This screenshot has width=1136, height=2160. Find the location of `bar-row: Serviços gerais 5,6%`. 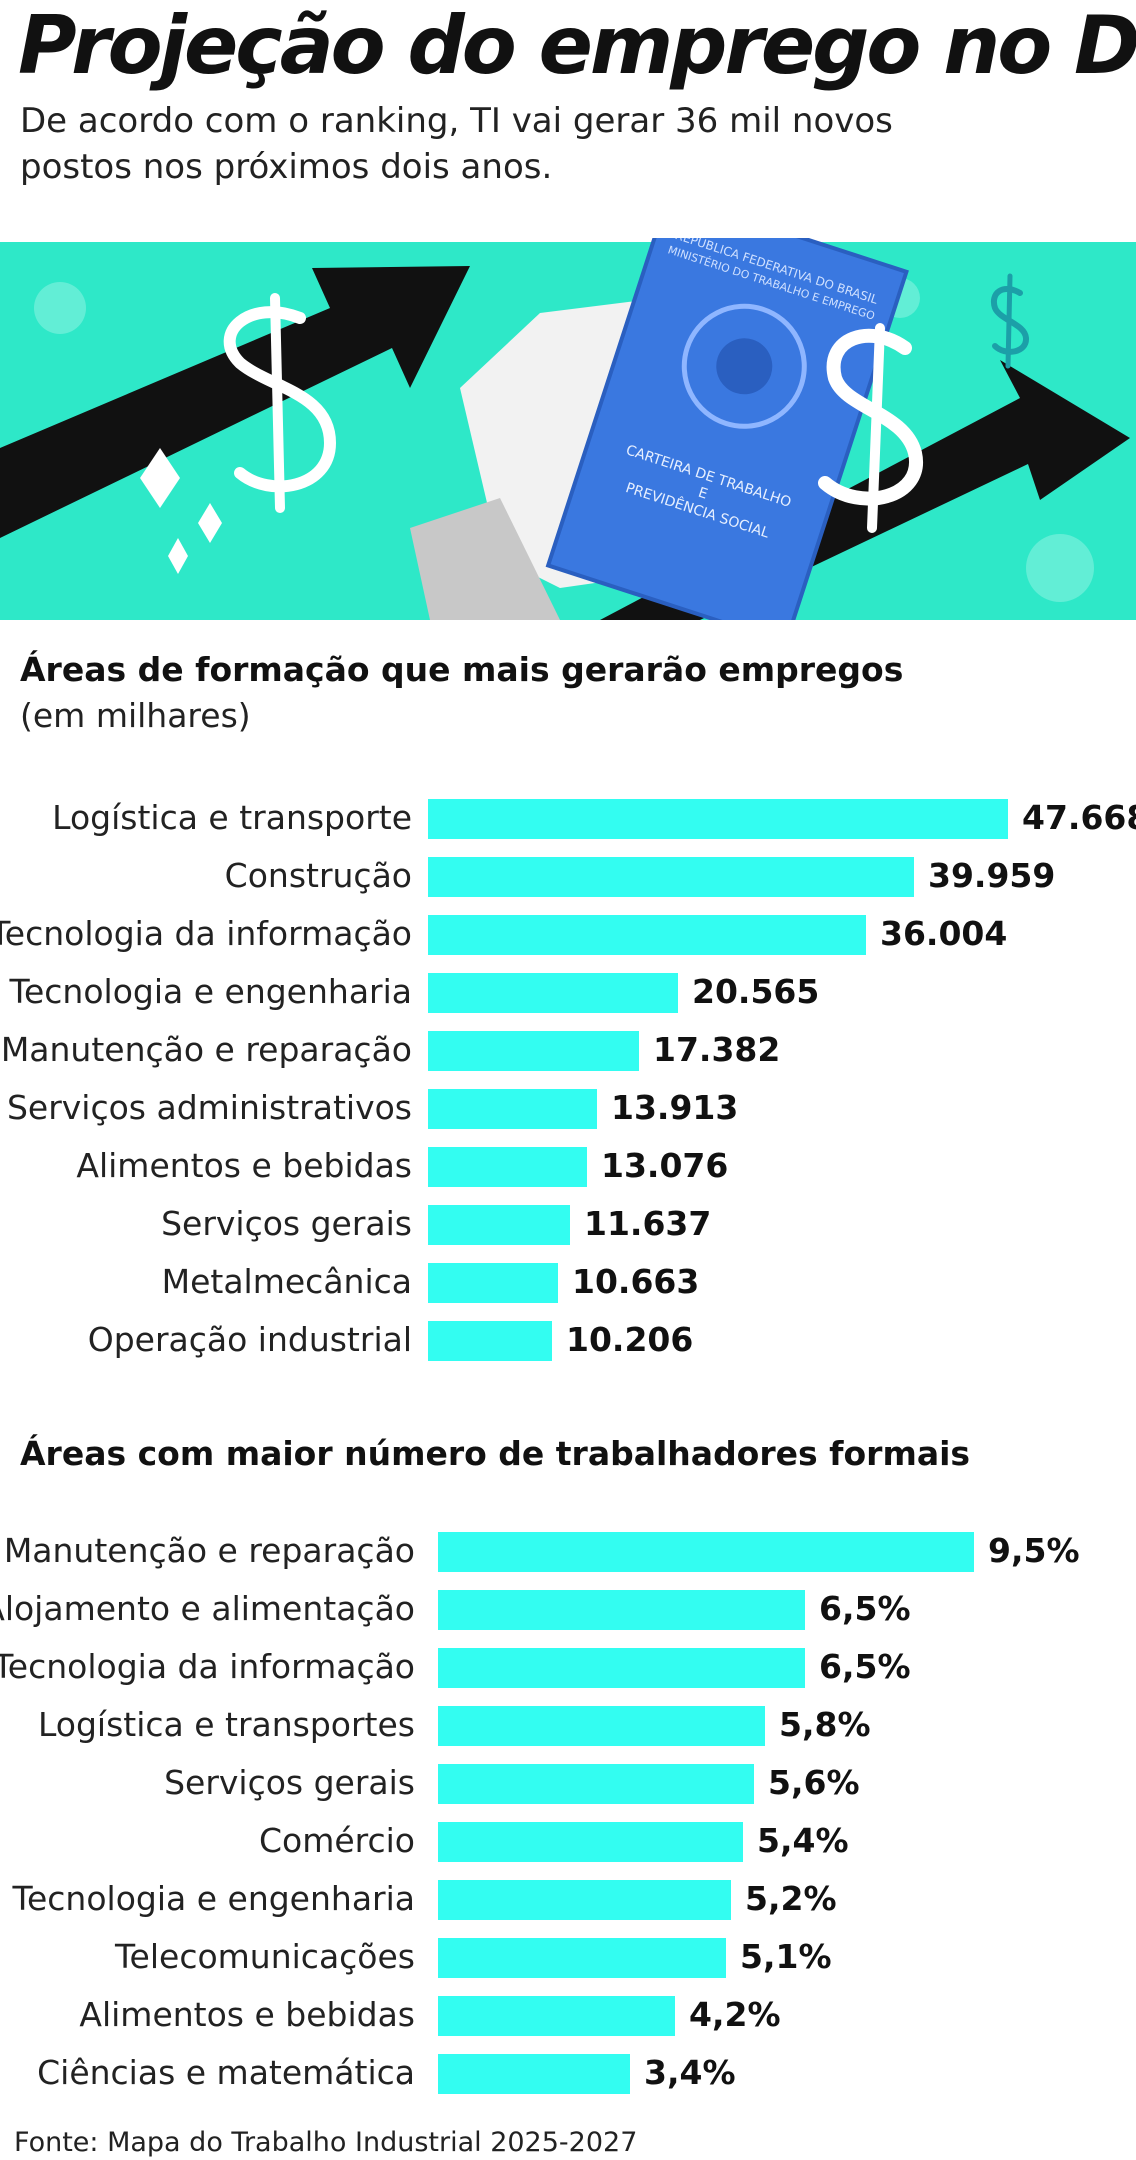

bar-row: Serviços gerais 5,6% is located at coordinates (568, 1783).